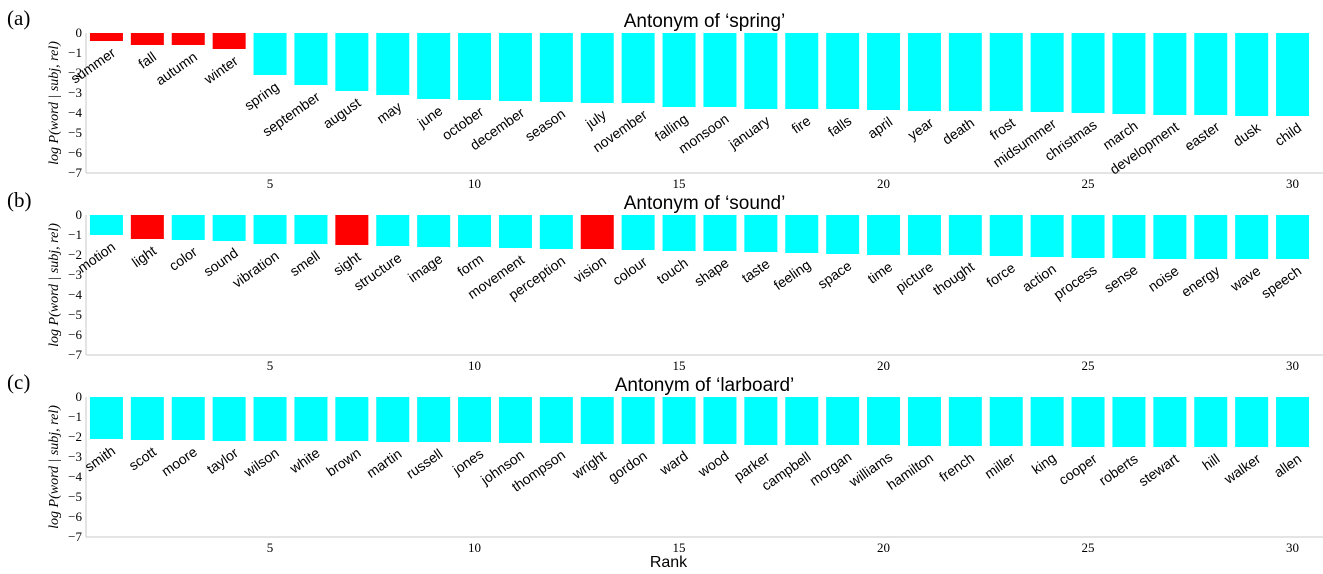  I want to click on bar-label: morgan, so click(830, 468).